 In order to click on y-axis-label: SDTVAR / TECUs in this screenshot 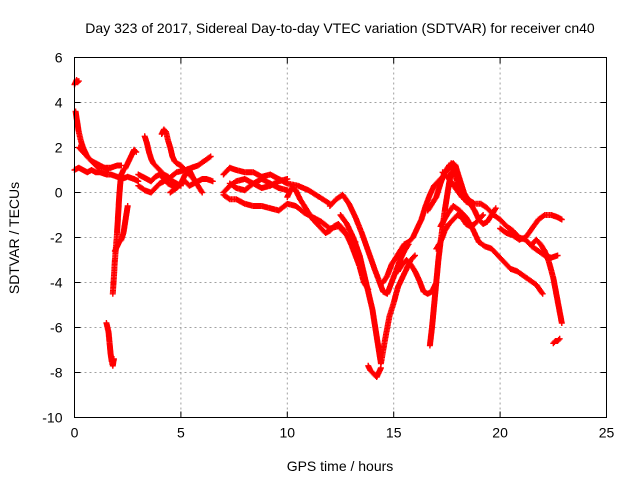, I will do `click(14, 238)`.